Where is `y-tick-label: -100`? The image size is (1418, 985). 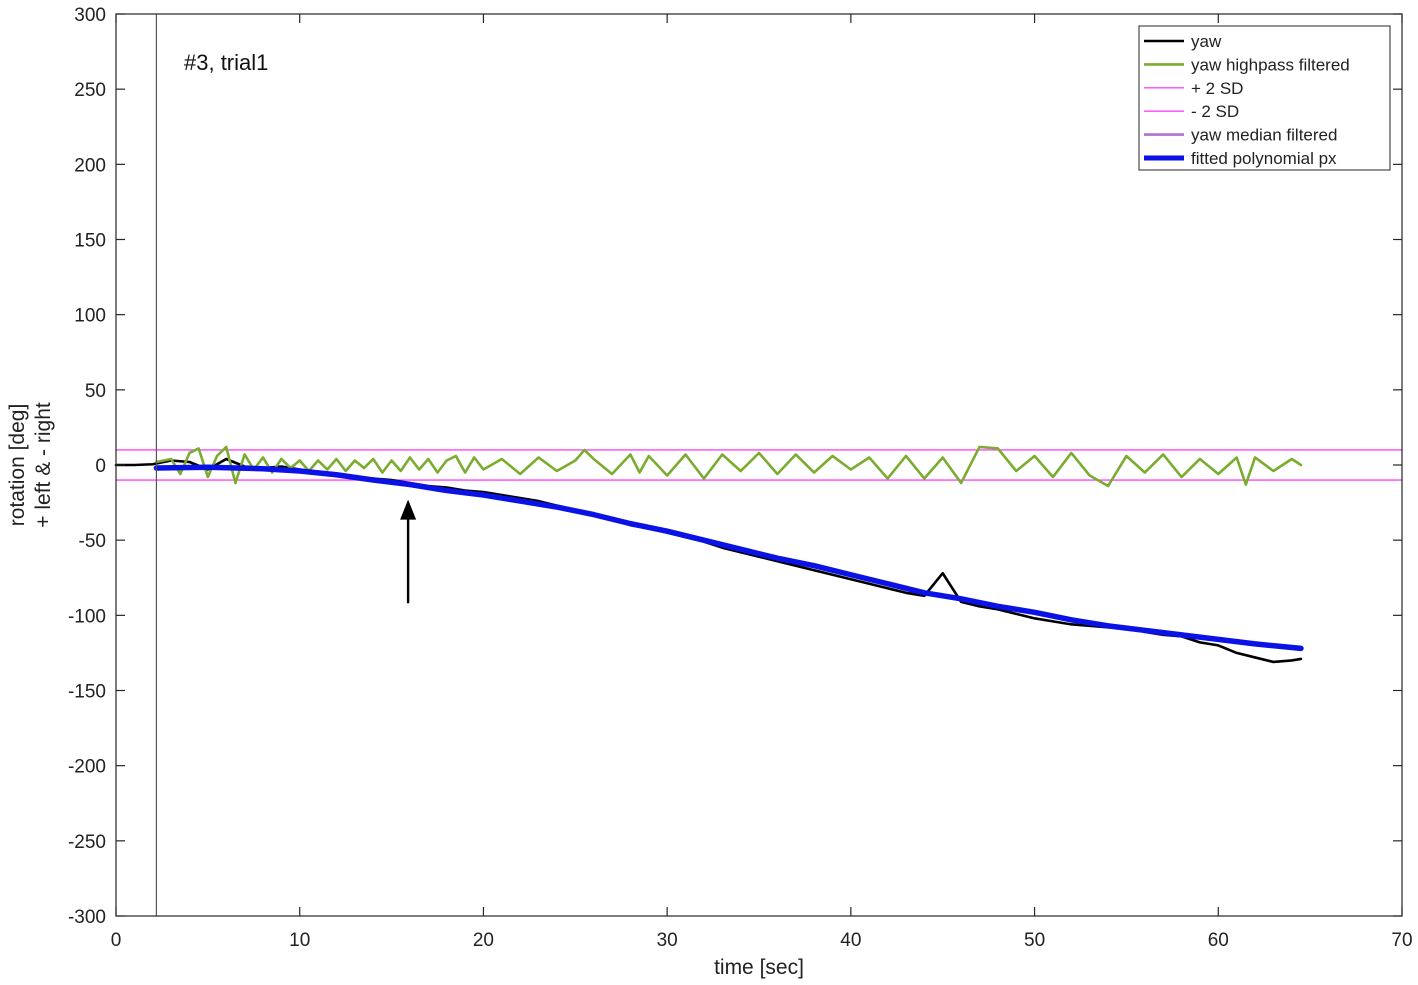 y-tick-label: -100 is located at coordinates (87, 616).